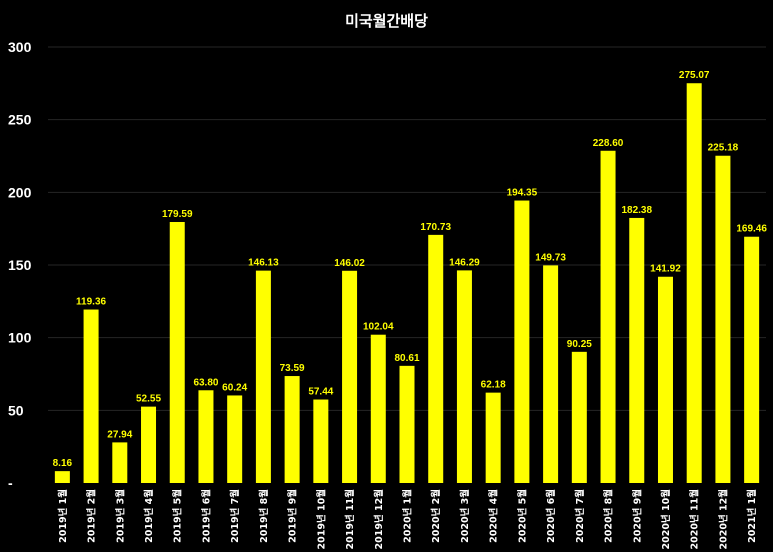 This screenshot has height=552, width=773. Describe the element at coordinates (20, 192) in the screenshot. I see `y-tick-label: 200` at that location.